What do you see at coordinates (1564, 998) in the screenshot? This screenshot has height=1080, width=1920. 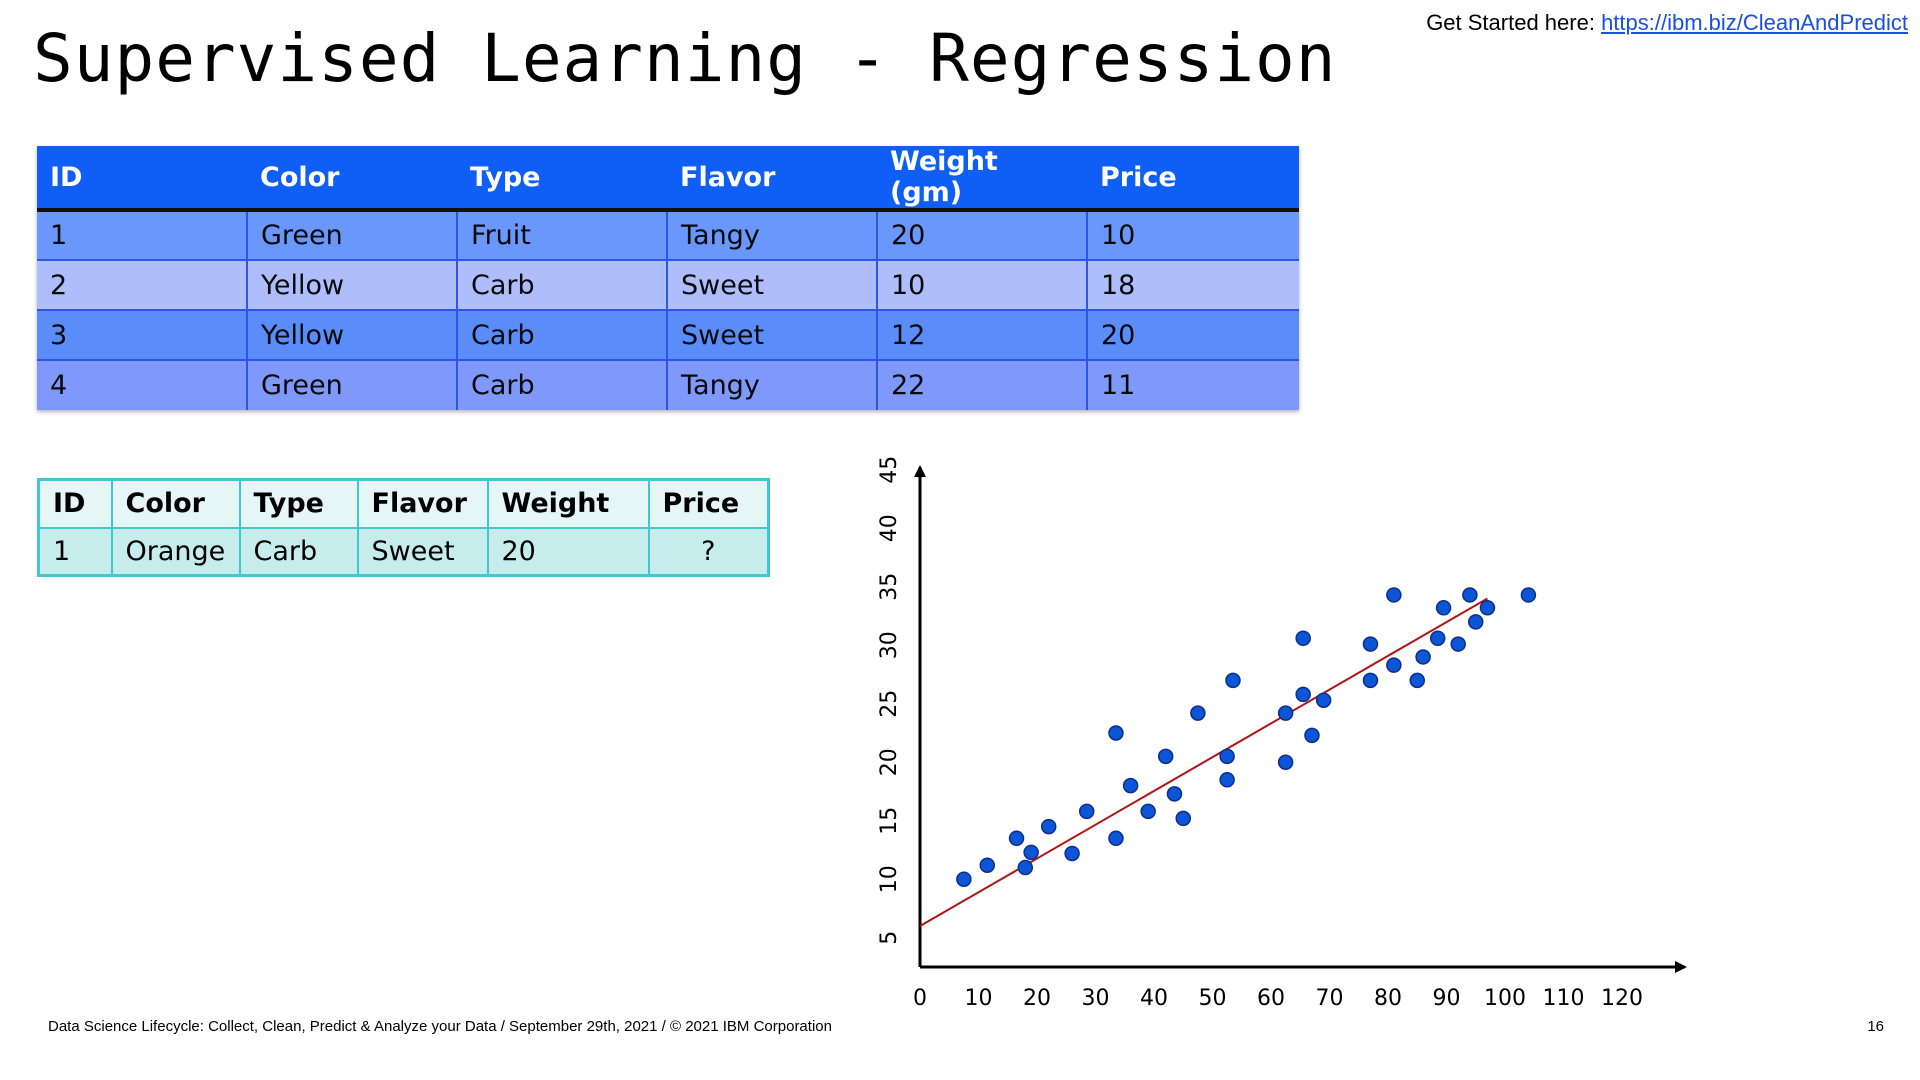 I see `x-tick-label: 110` at bounding box center [1564, 998].